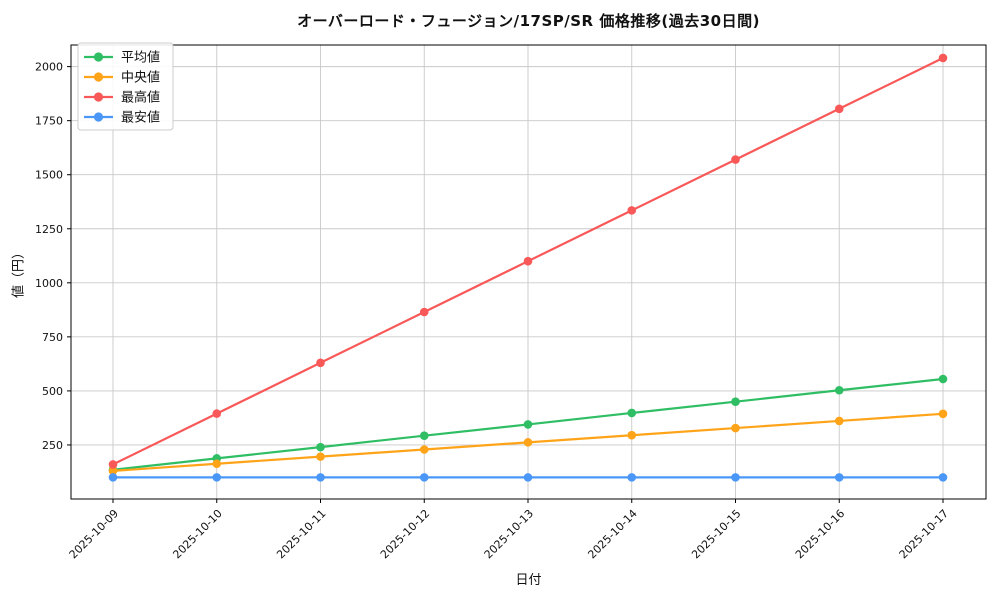 This screenshot has width=1000, height=600. I want to click on legend-item-中央値: 中央値, so click(122, 78).